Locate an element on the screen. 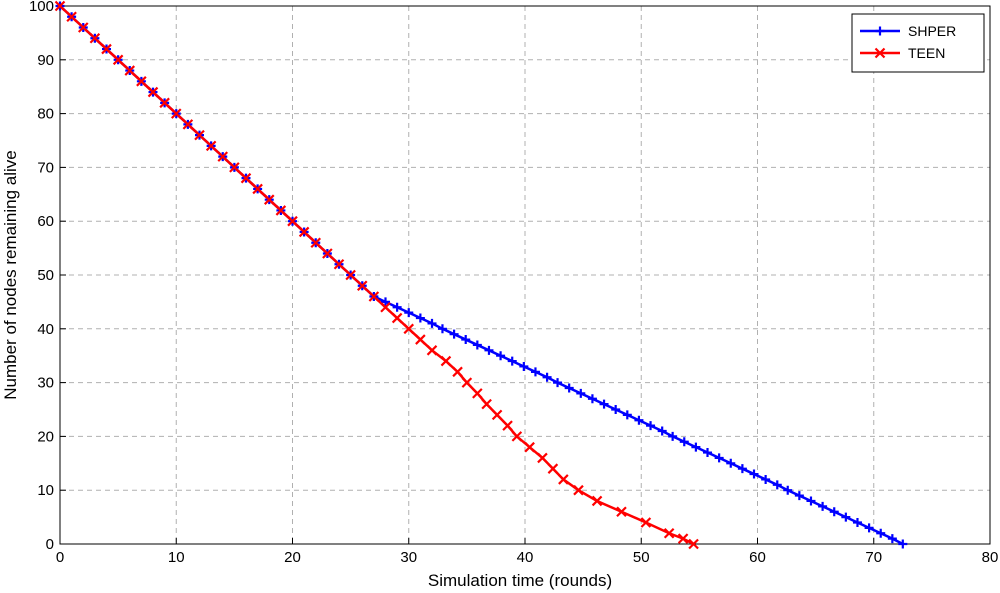  y-tick-label: 40 is located at coordinates (45, 329).